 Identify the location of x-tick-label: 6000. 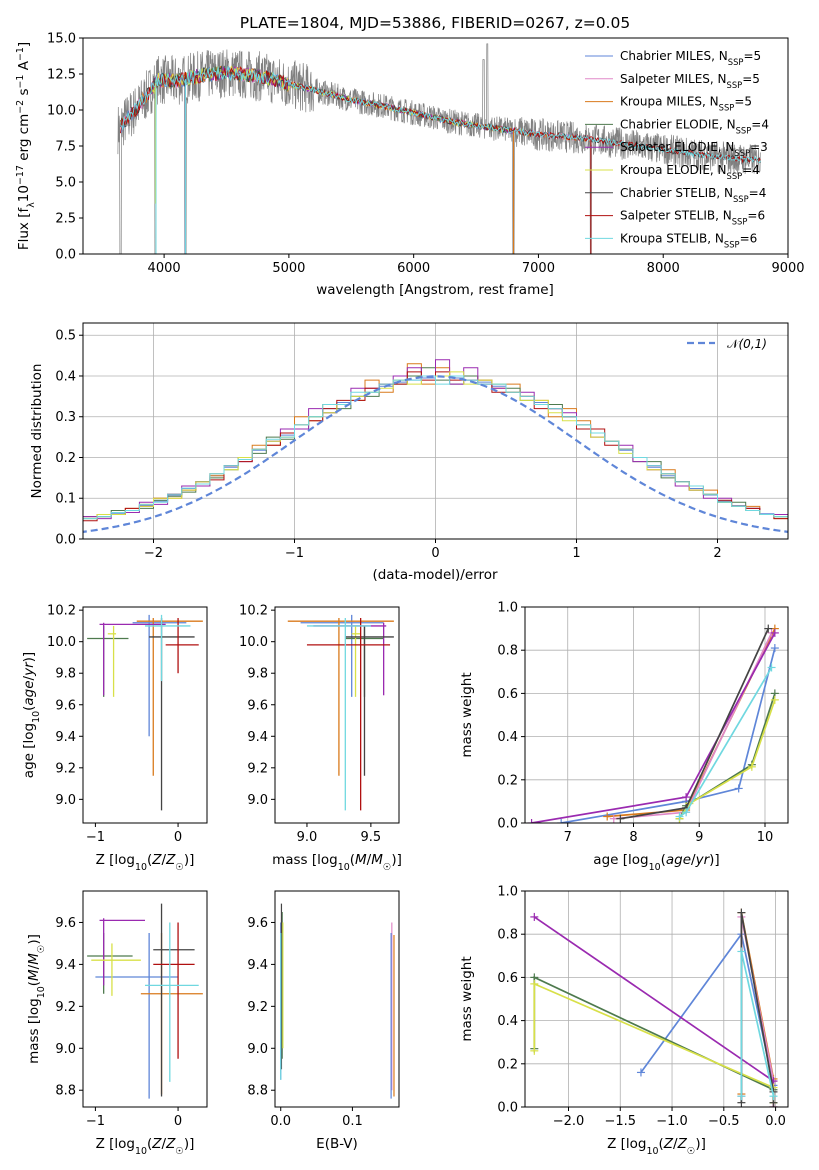
(413, 268).